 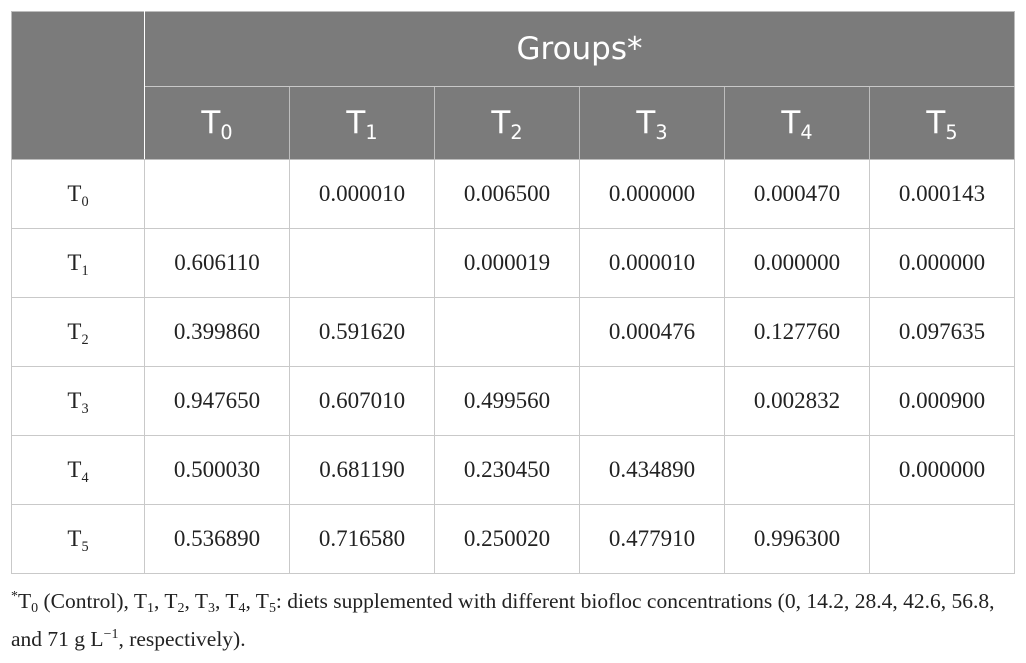 I want to click on corner-header-cell, so click(x=78, y=85).